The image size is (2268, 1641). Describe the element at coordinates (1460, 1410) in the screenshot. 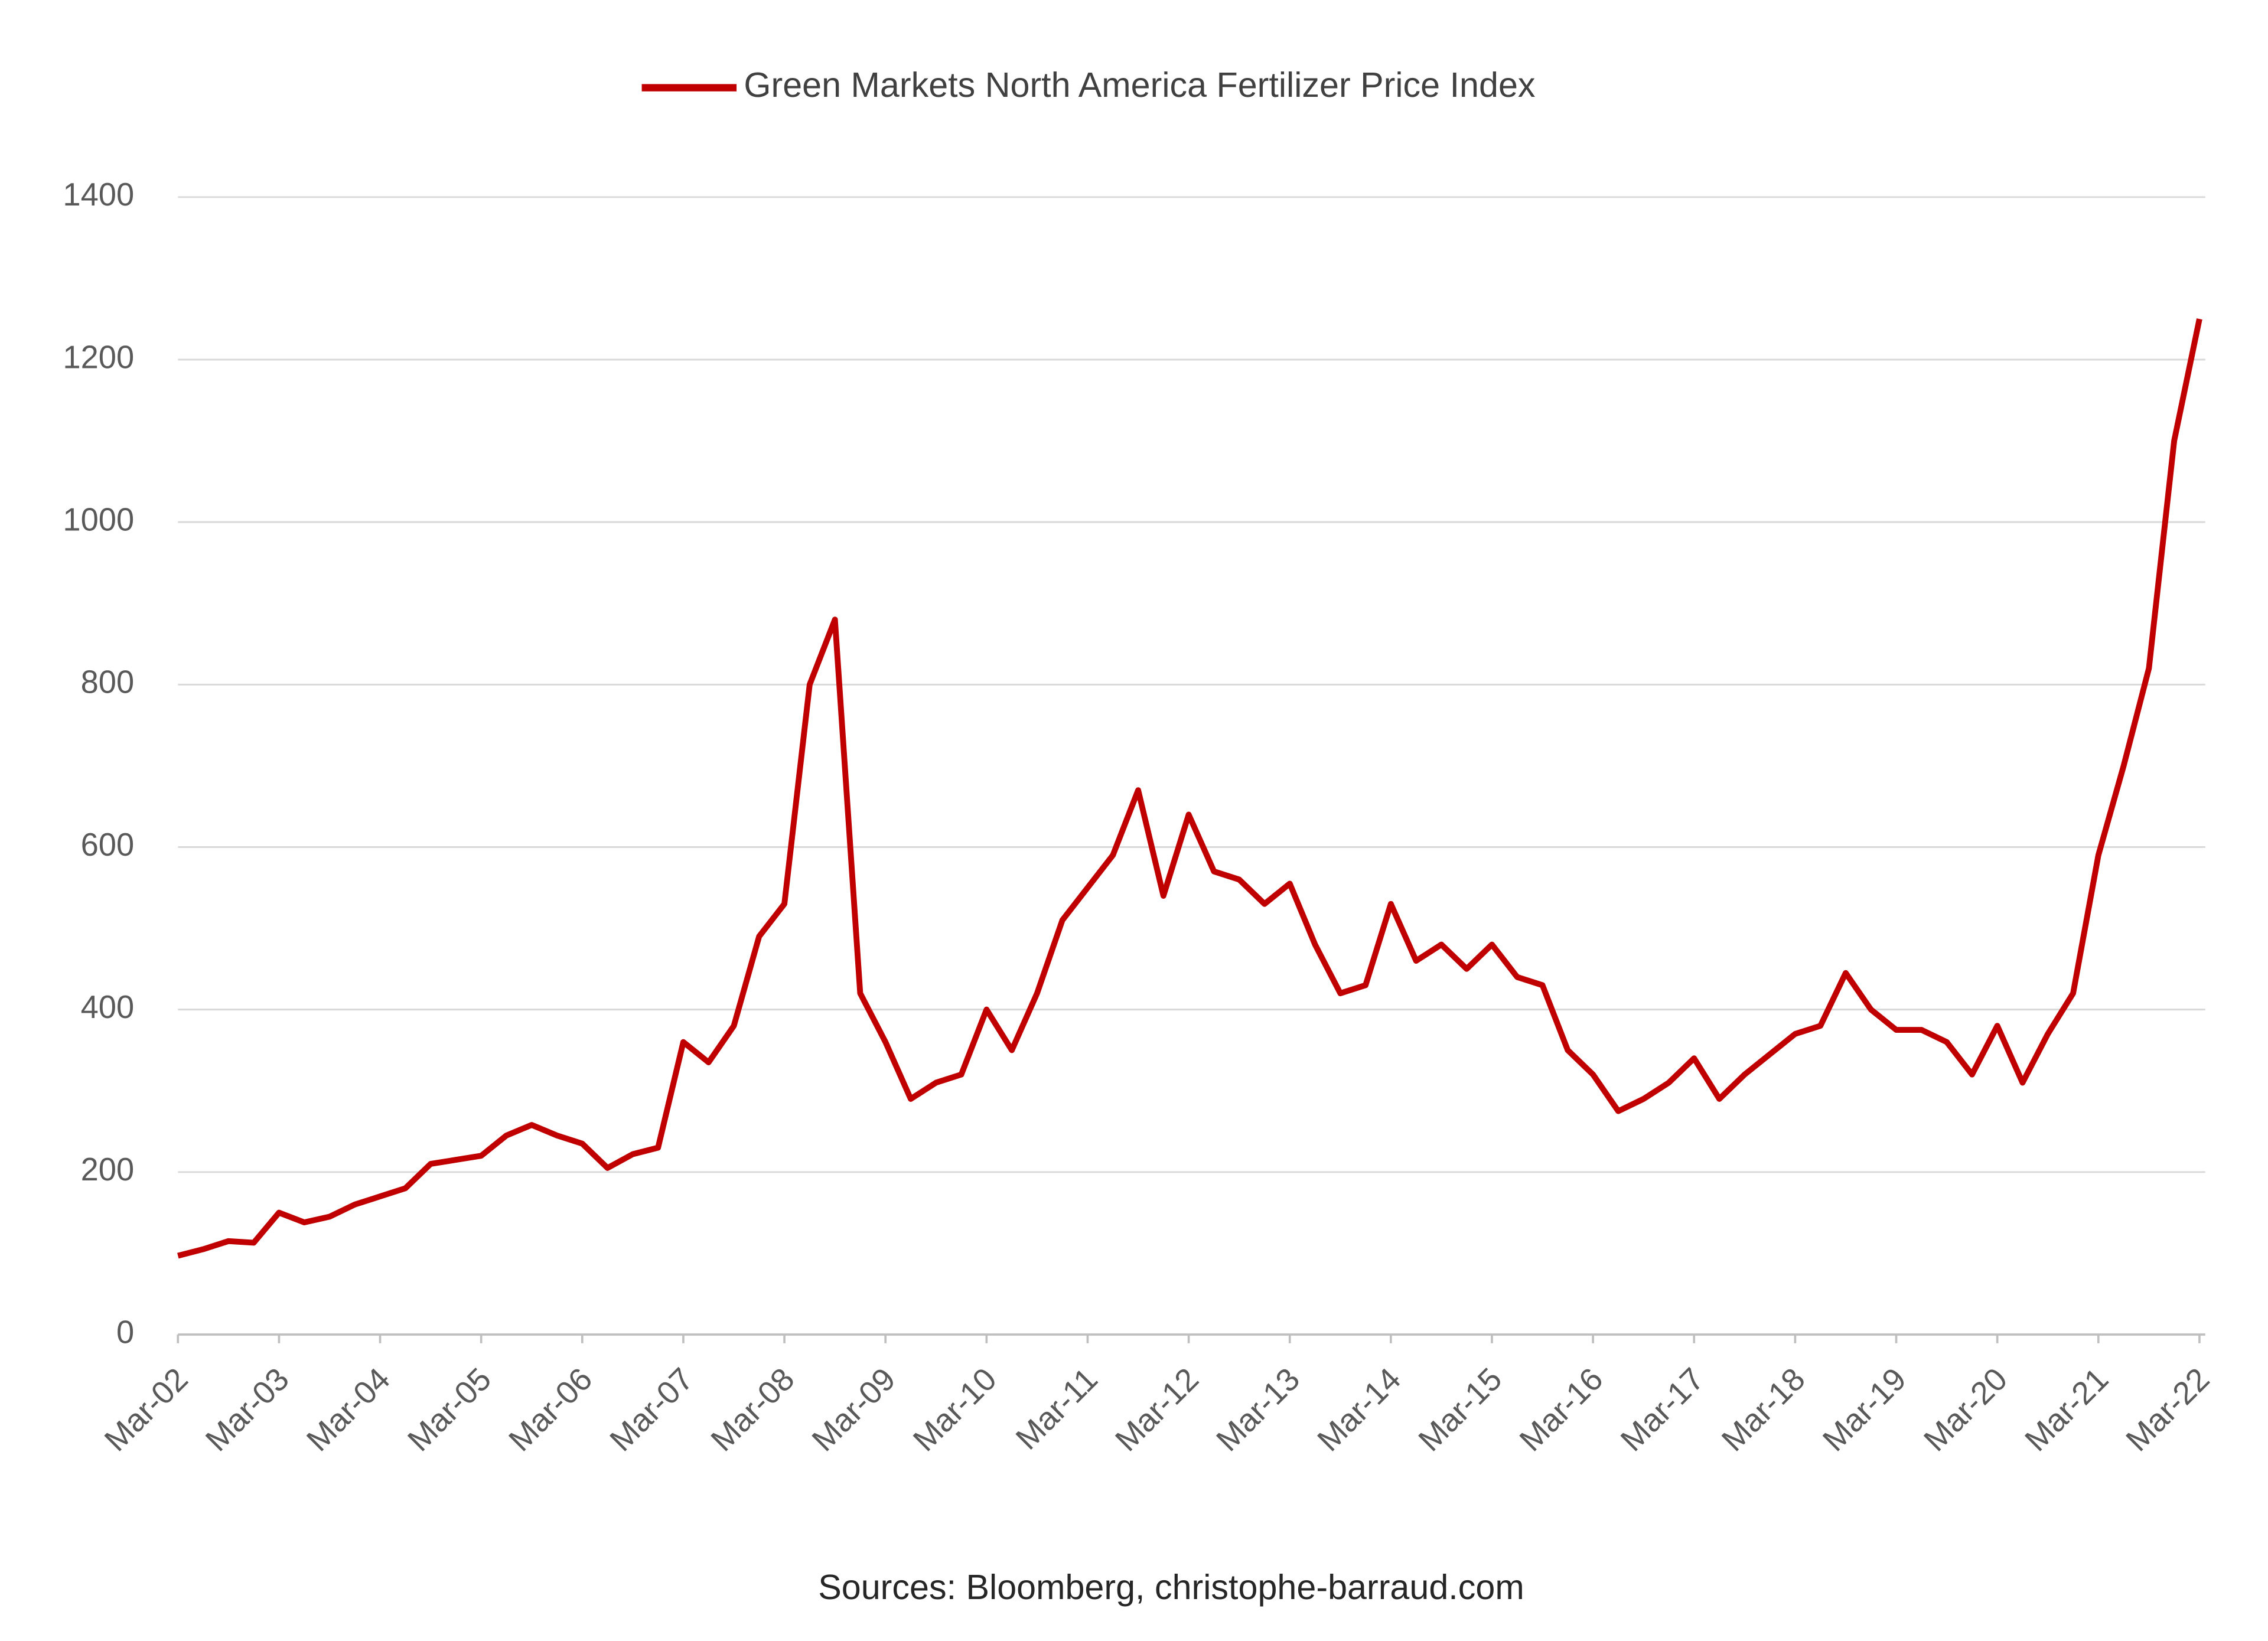

I see `x-tick-label: Mar-15` at that location.